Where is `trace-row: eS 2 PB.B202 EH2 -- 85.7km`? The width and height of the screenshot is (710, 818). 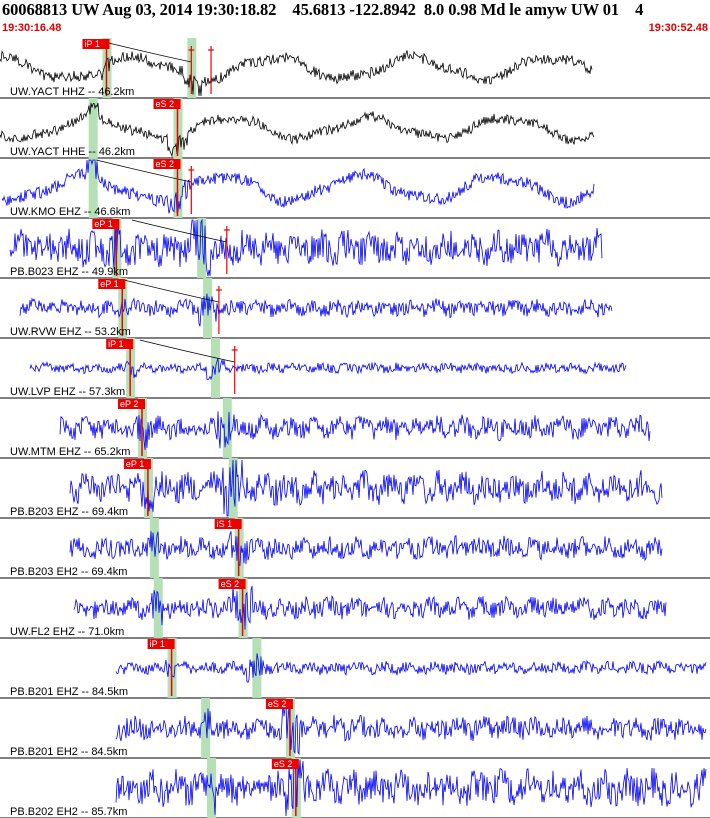
trace-row: eS 2 PB.B202 EH2 -- 85.7km is located at coordinates (355, 788).